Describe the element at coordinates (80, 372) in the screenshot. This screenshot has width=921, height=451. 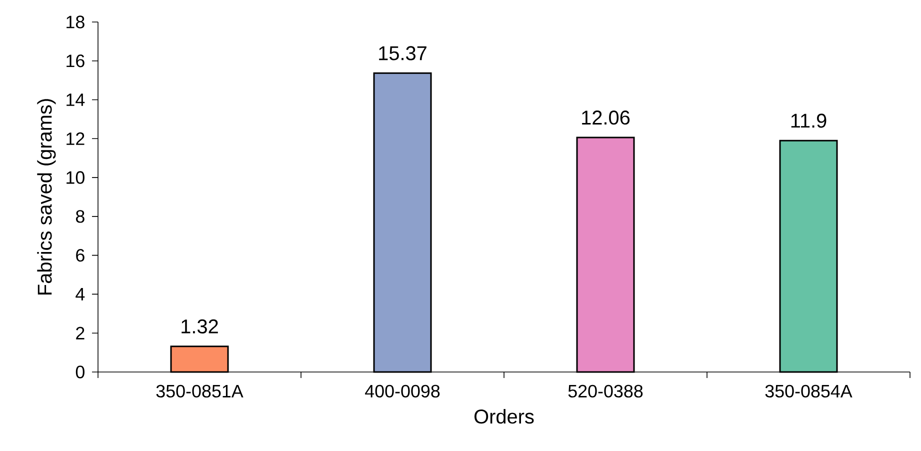
I see `y-tick-label: 0` at that location.